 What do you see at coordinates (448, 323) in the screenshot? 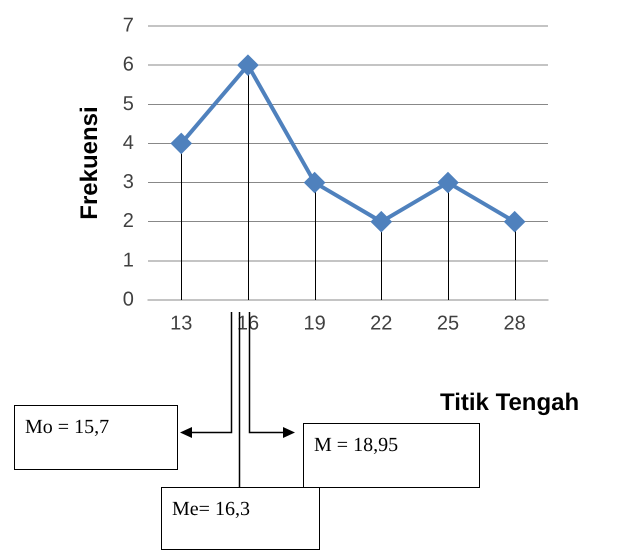
I see `x-tick-label: 25` at bounding box center [448, 323].